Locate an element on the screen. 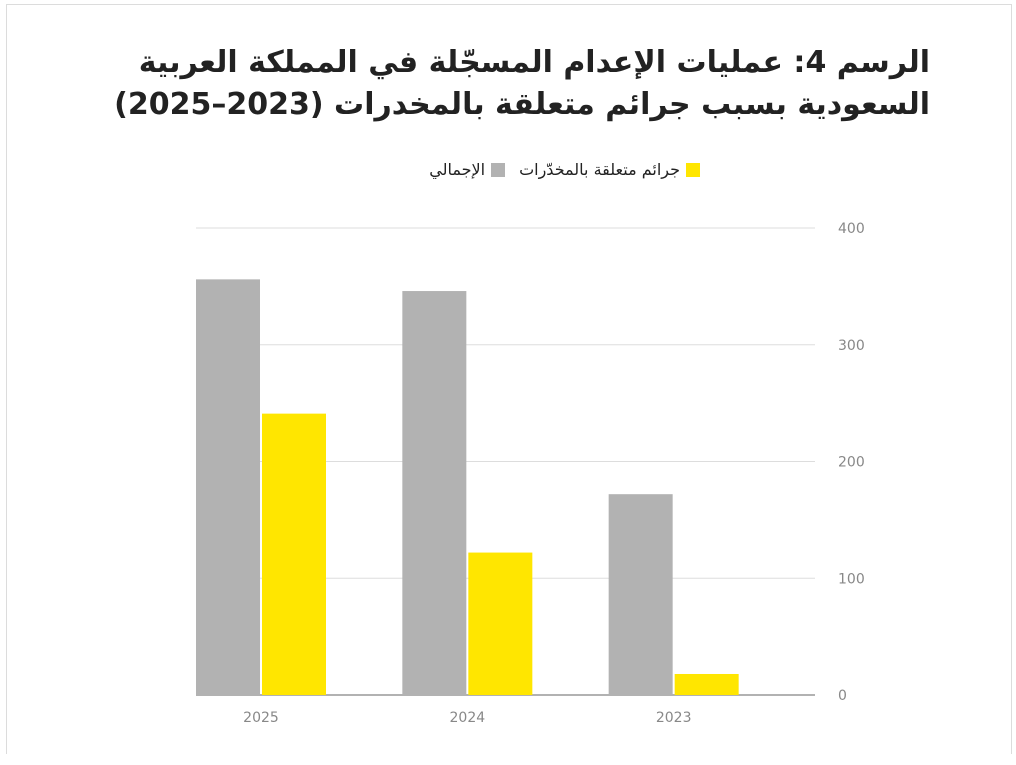  x-tick-label: 2025 is located at coordinates (261, 718).